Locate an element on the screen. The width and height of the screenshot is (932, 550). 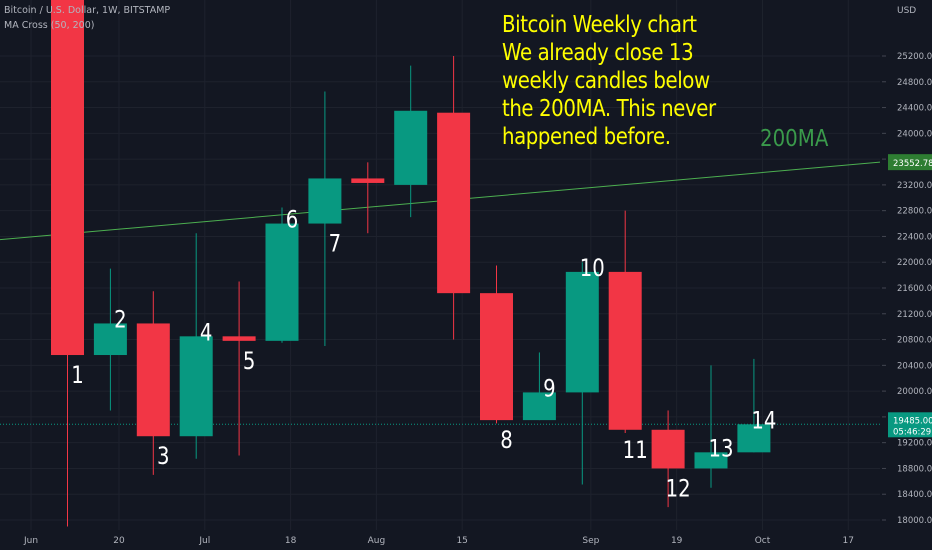
time-tick-label: Jul is located at coordinates (204, 541).